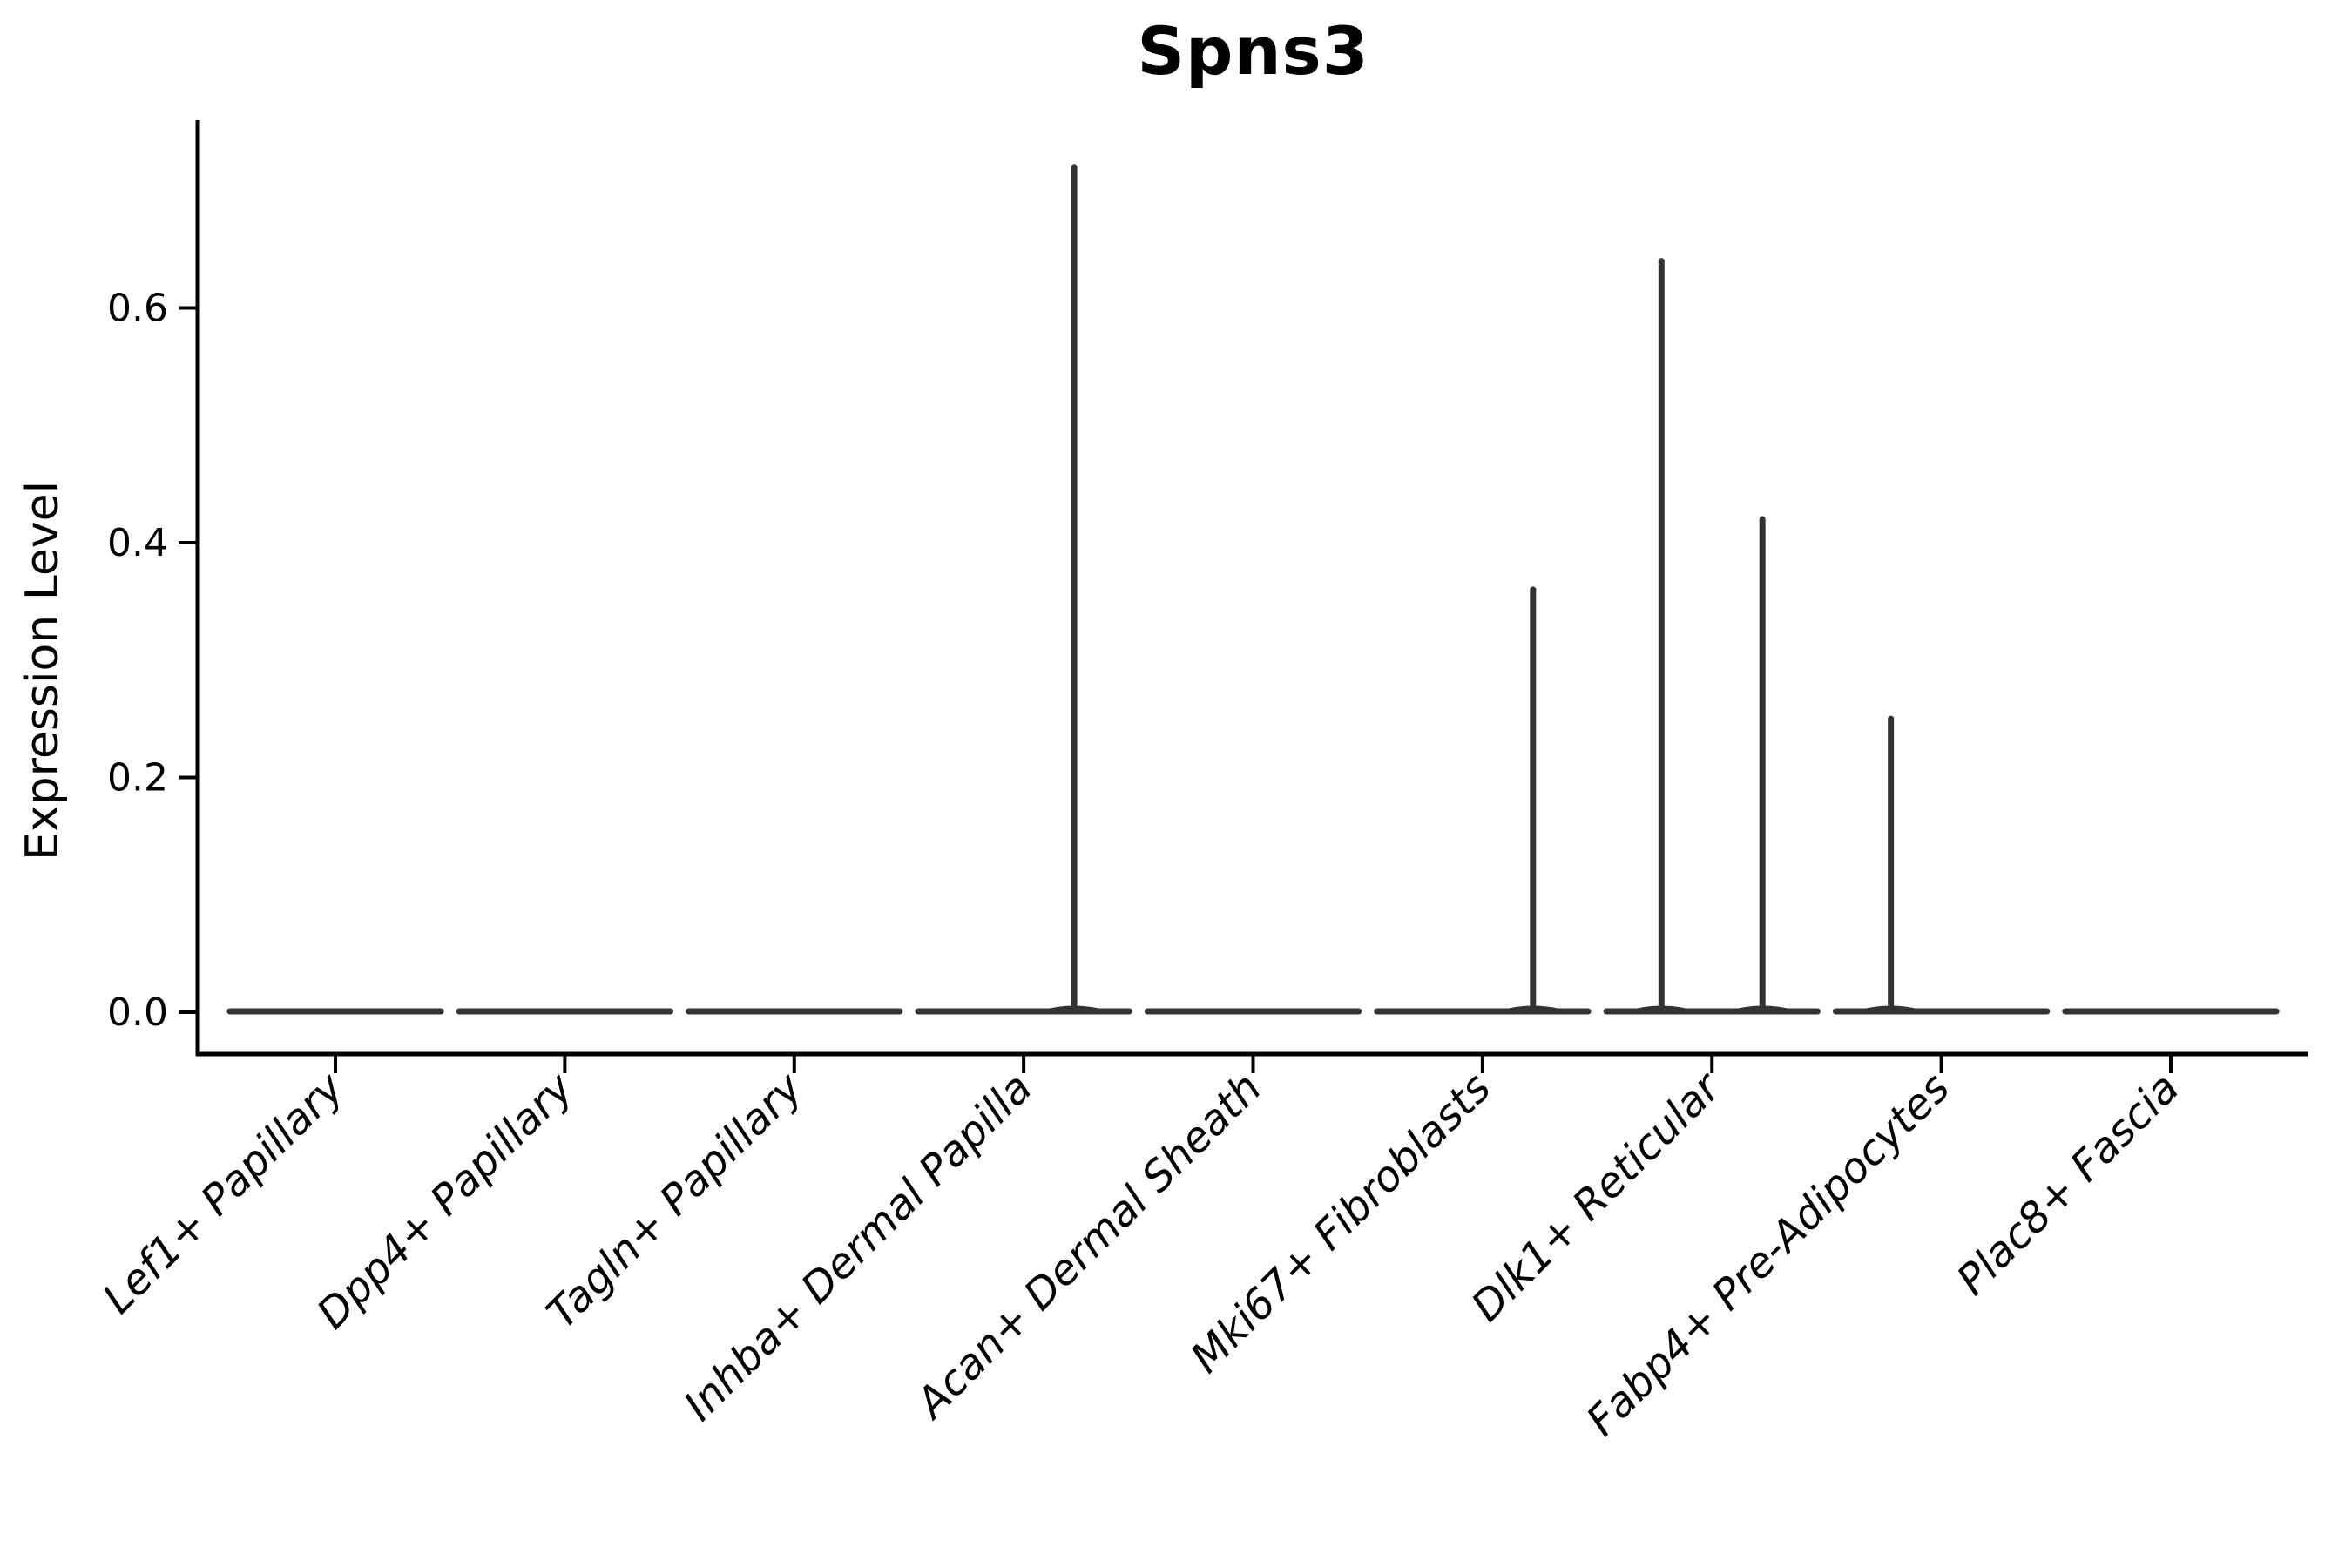 This screenshot has height=1568, width=2352. I want to click on y-tick-label: 0.4, so click(137, 543).